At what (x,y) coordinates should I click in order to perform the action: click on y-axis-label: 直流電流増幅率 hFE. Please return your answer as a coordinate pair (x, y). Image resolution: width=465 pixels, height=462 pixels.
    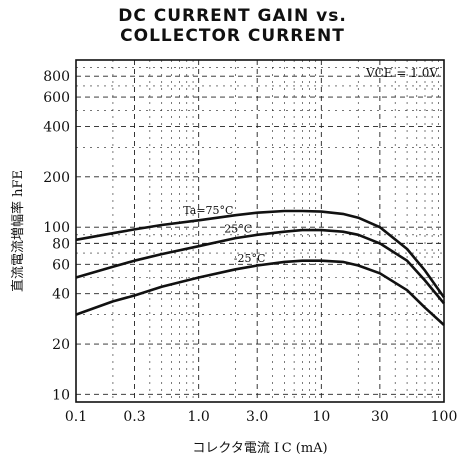
    Looking at the image, I should click on (18, 231).